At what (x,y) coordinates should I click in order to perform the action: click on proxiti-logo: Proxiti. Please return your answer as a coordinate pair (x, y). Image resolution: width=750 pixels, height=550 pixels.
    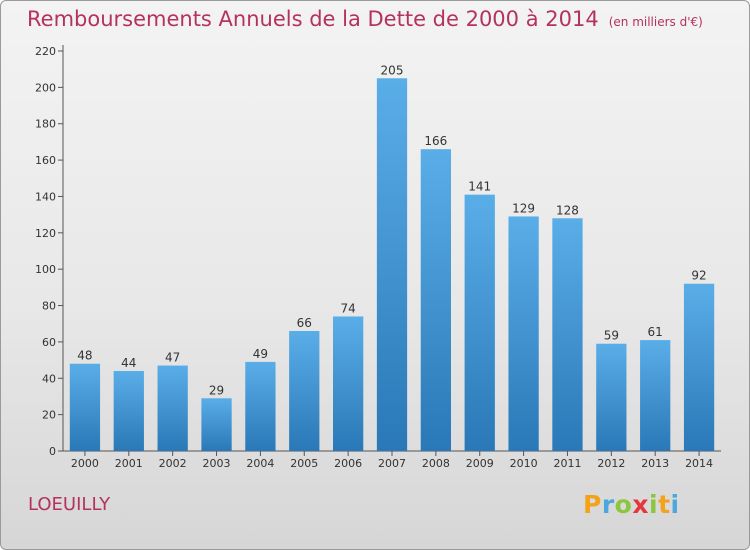
    Looking at the image, I should click on (631, 504).